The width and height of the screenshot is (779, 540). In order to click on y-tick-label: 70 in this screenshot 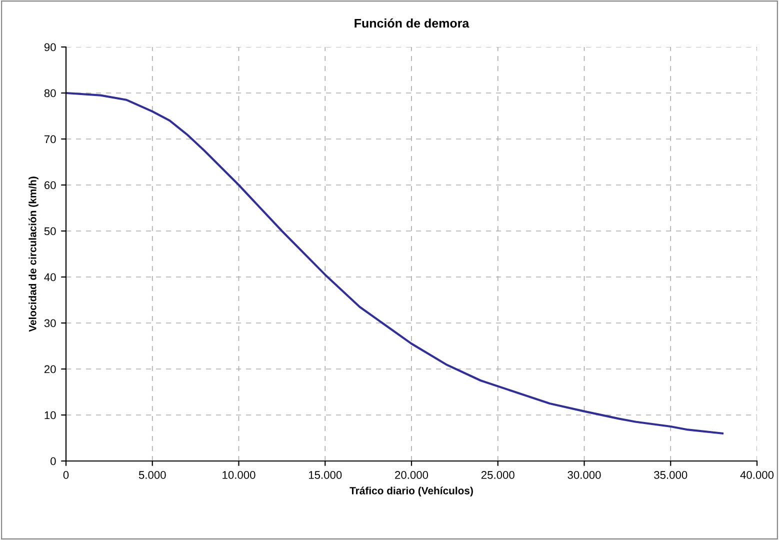, I will do `click(50, 139)`.